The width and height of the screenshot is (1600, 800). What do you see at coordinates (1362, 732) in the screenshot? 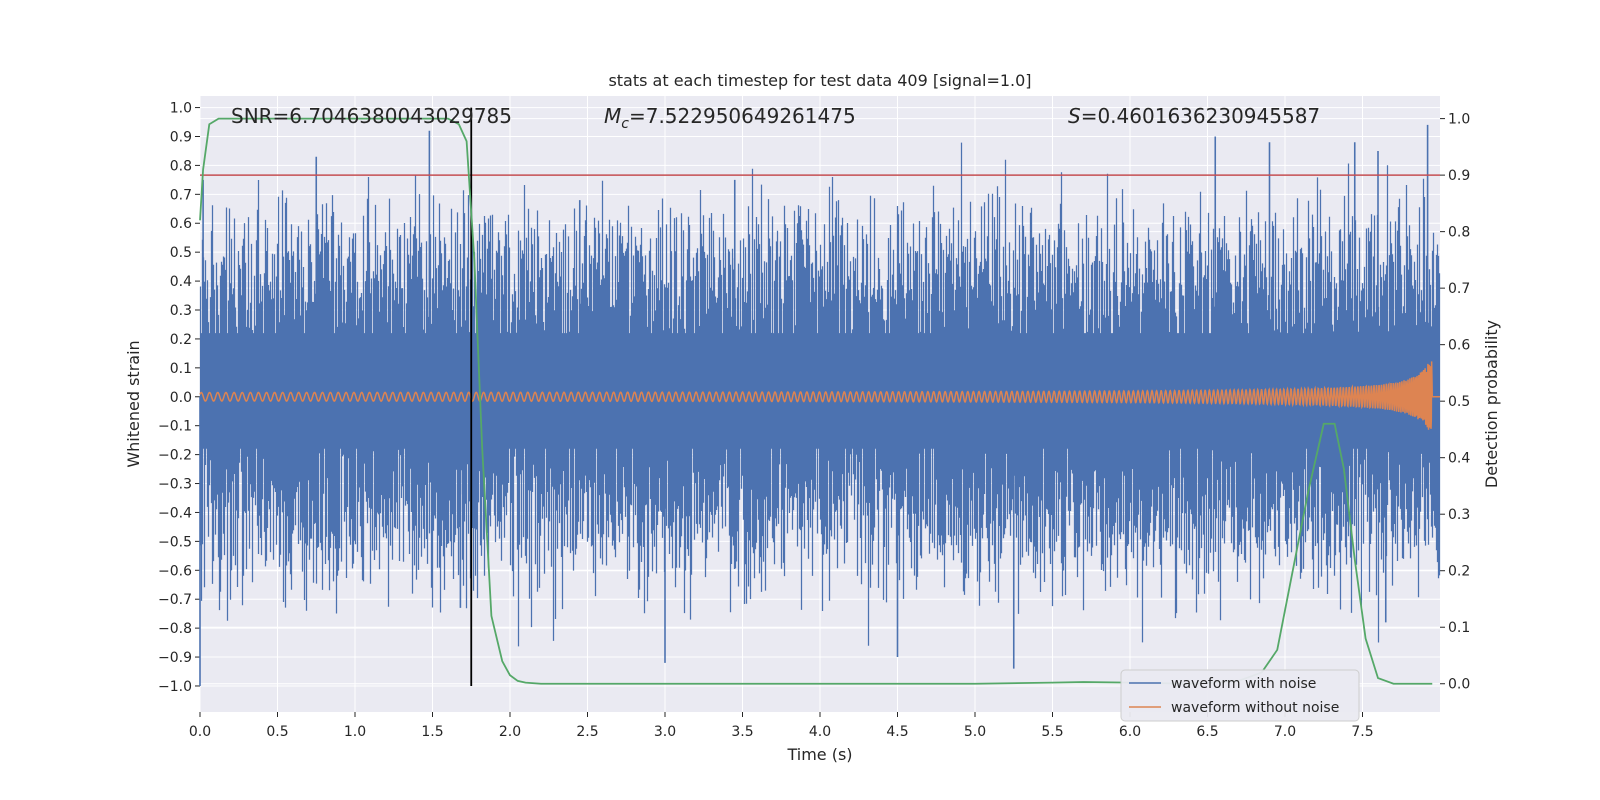
I see `x-tick-label: 7.5` at bounding box center [1362, 732].